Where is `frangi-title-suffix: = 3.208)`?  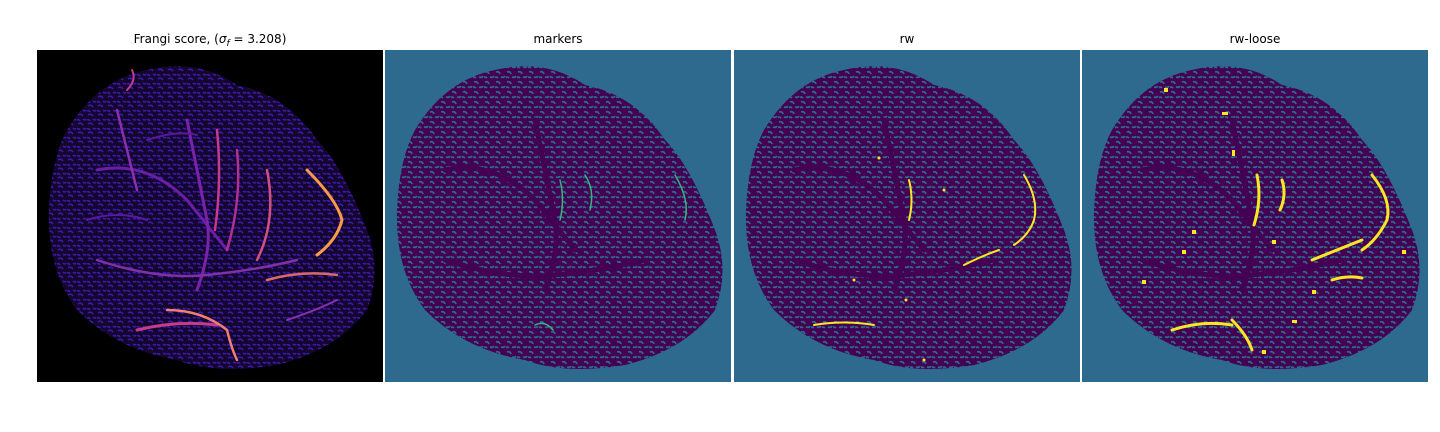
frangi-title-suffix: = 3.208) is located at coordinates (258, 39).